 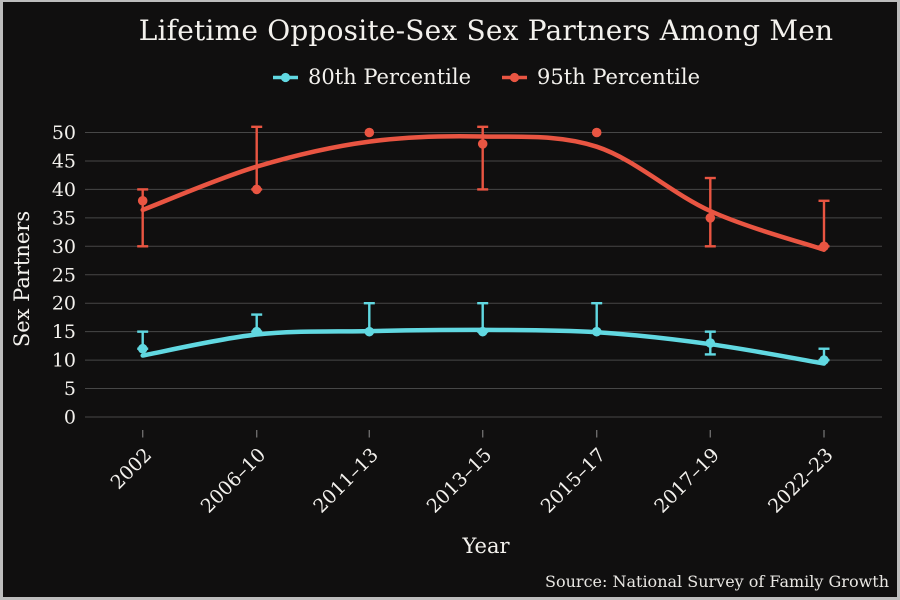 What do you see at coordinates (801, 481) in the screenshot?
I see `x-tick-label: 2022–23` at bounding box center [801, 481].